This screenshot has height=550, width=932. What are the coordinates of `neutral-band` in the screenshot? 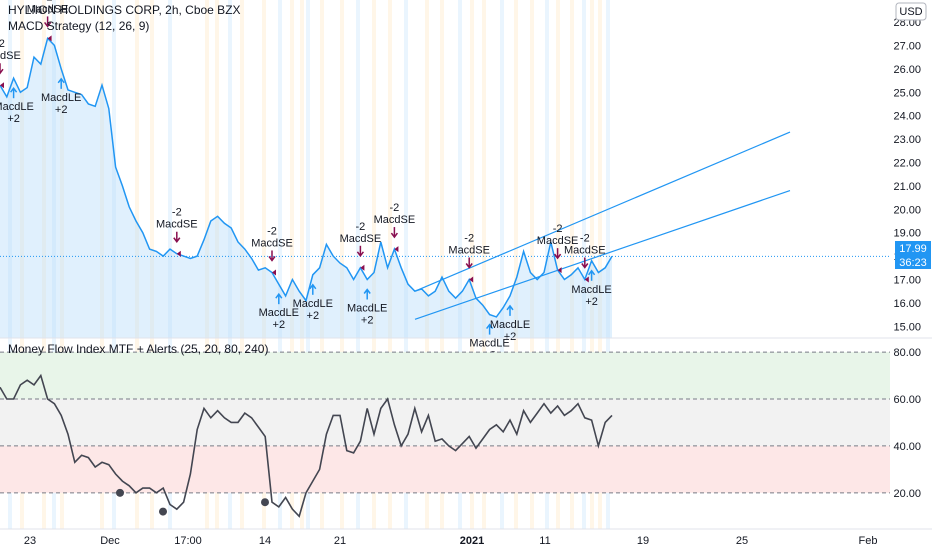 It's located at (445, 422).